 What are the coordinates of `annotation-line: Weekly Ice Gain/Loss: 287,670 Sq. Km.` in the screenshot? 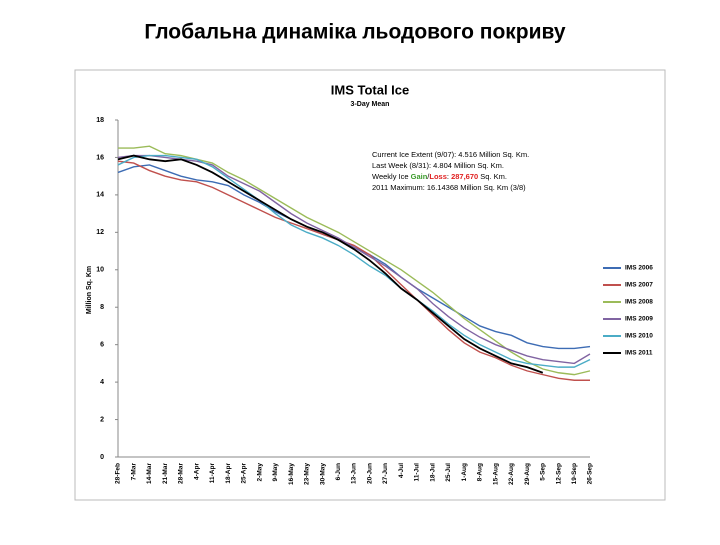 It's located at (439, 176).